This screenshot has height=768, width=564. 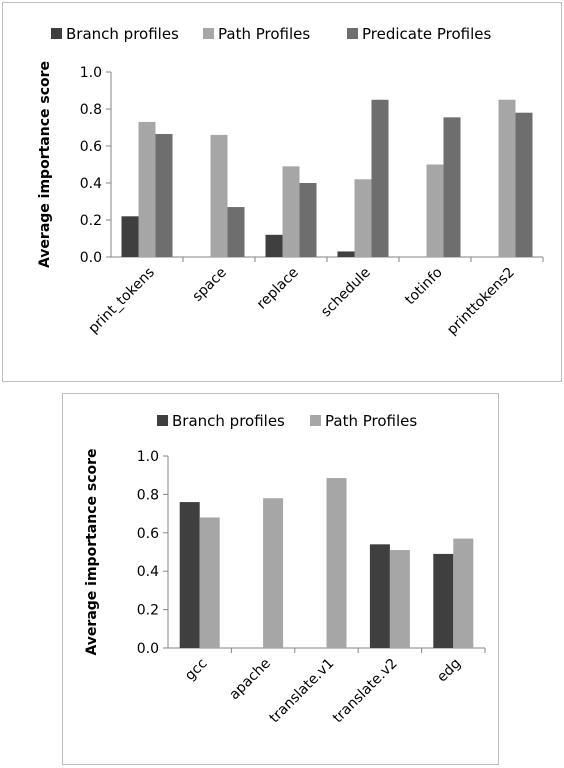 What do you see at coordinates (209, 285) in the screenshot?
I see `x-category-label: space` at bounding box center [209, 285].